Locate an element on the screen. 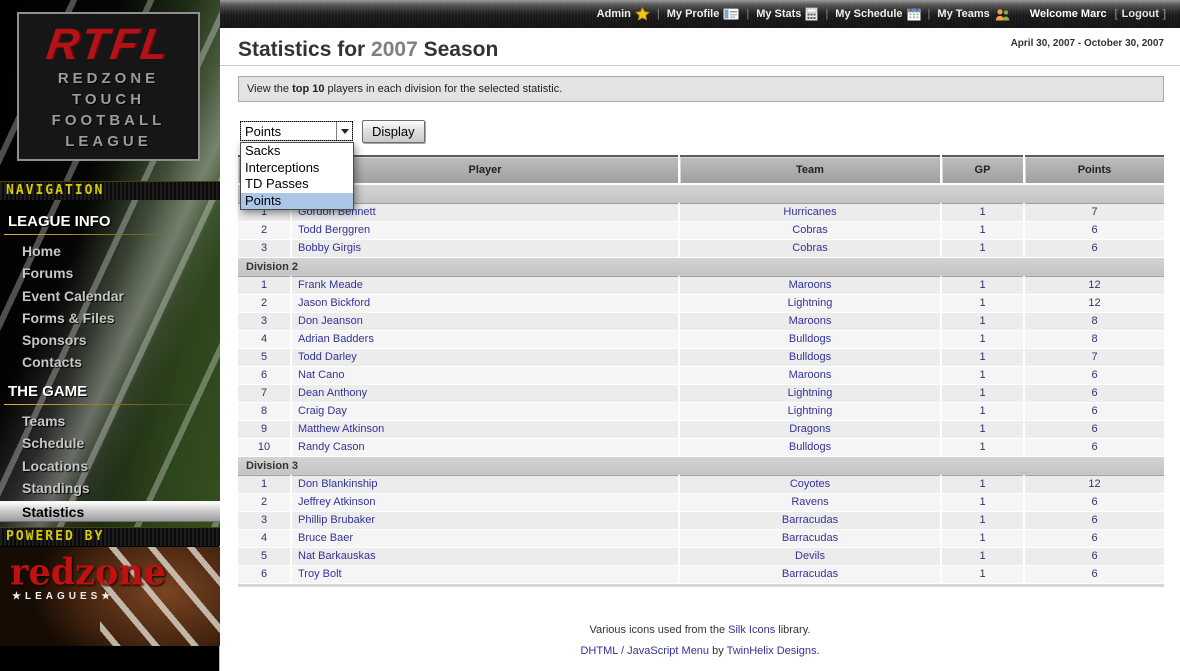  team-cell: Lightning is located at coordinates (810, 303).